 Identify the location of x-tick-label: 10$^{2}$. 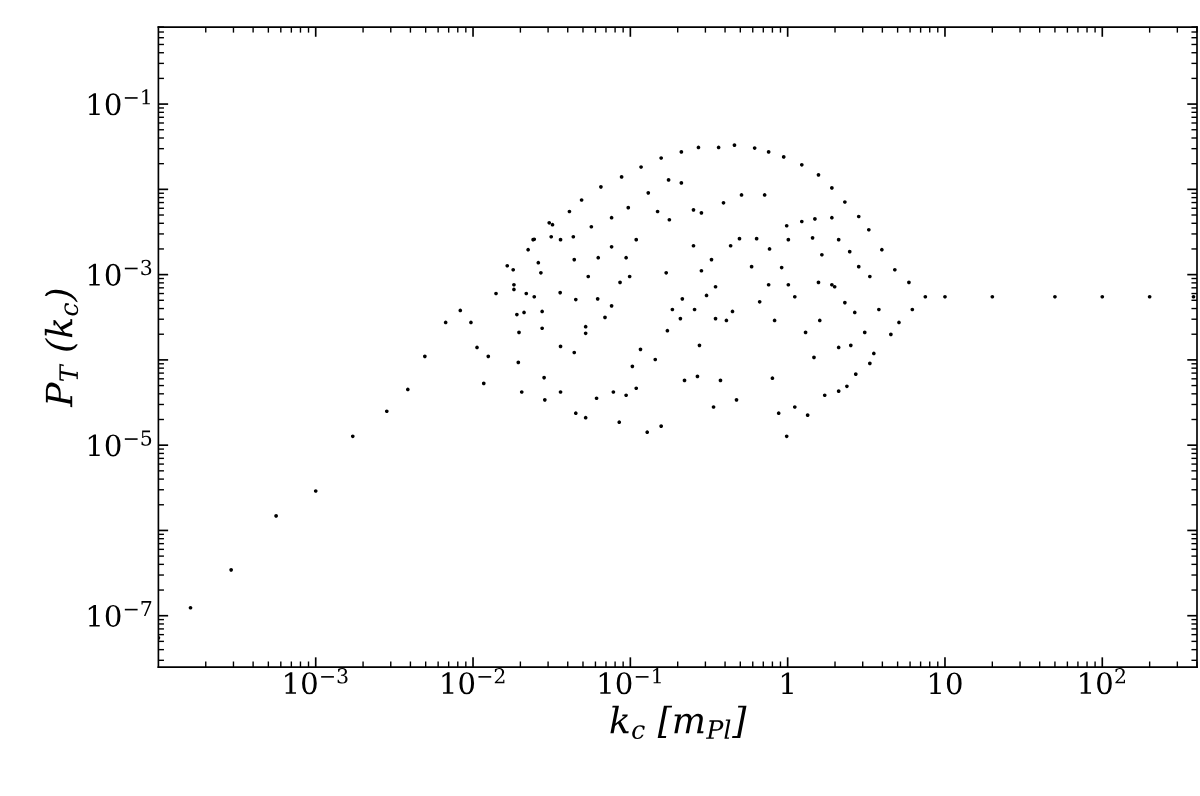
(1102, 681).